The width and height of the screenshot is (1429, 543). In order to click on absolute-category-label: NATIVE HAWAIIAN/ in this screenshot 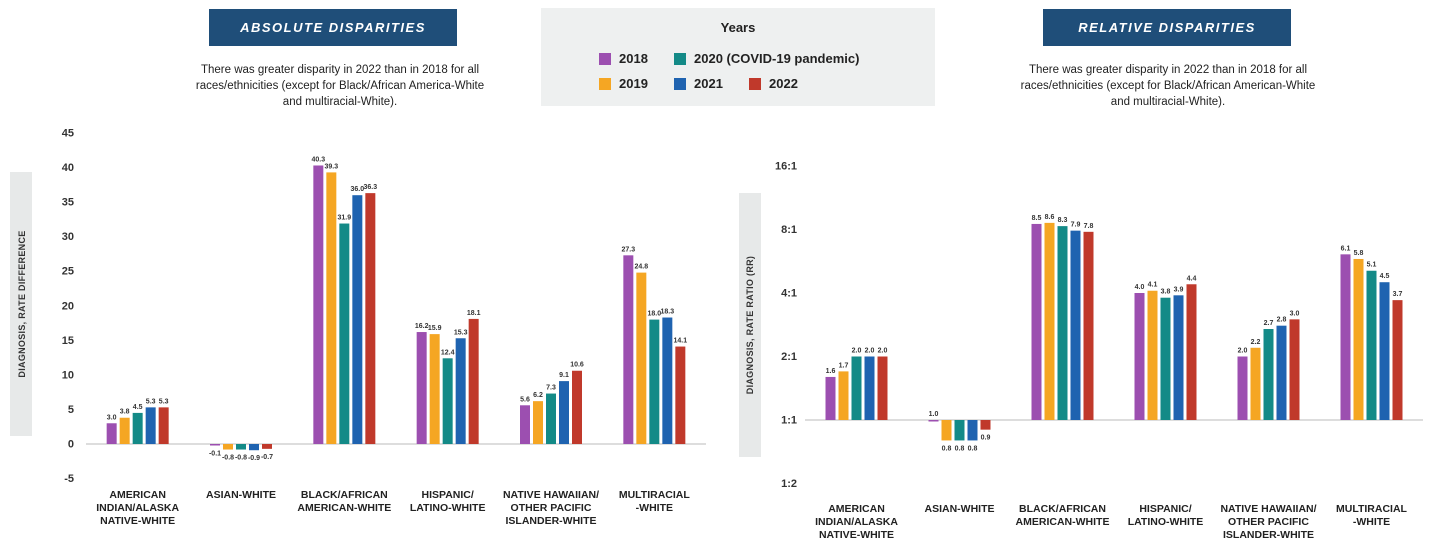, I will do `click(551, 495)`.